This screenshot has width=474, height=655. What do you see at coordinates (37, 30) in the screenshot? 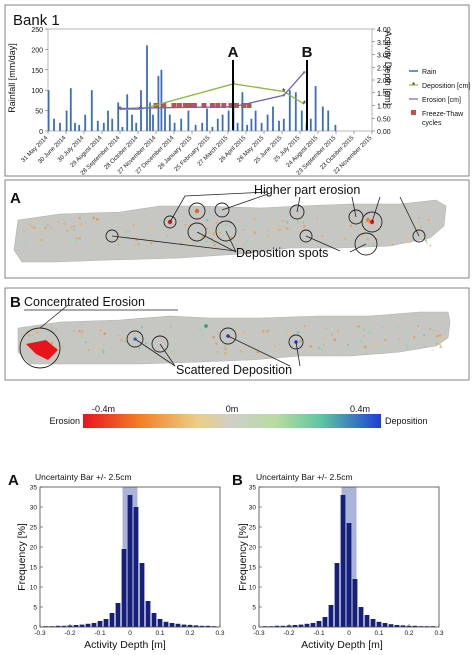
I see `left-tick-label: 250` at bounding box center [37, 30].